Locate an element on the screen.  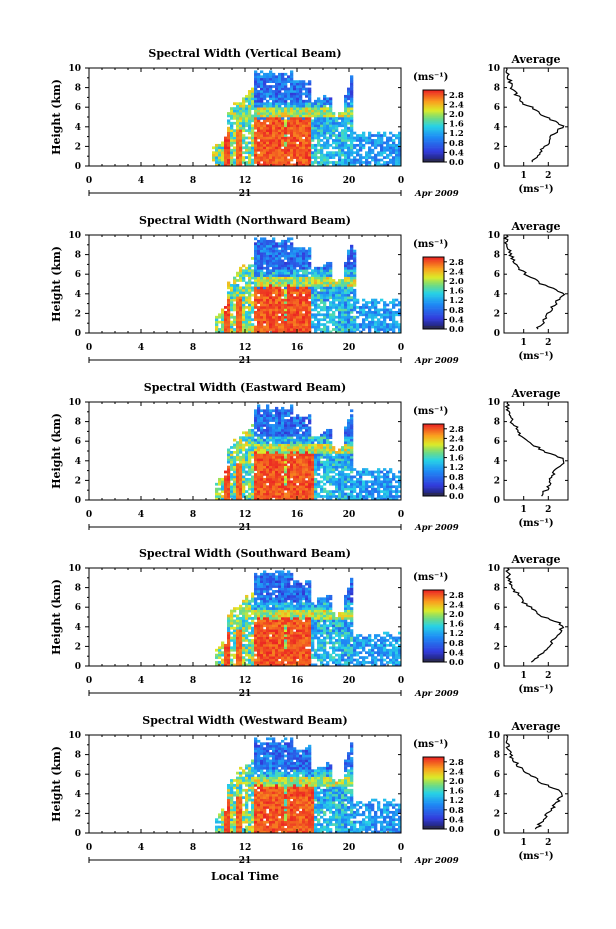
y-tick-label: 4 is located at coordinates (78, 462).